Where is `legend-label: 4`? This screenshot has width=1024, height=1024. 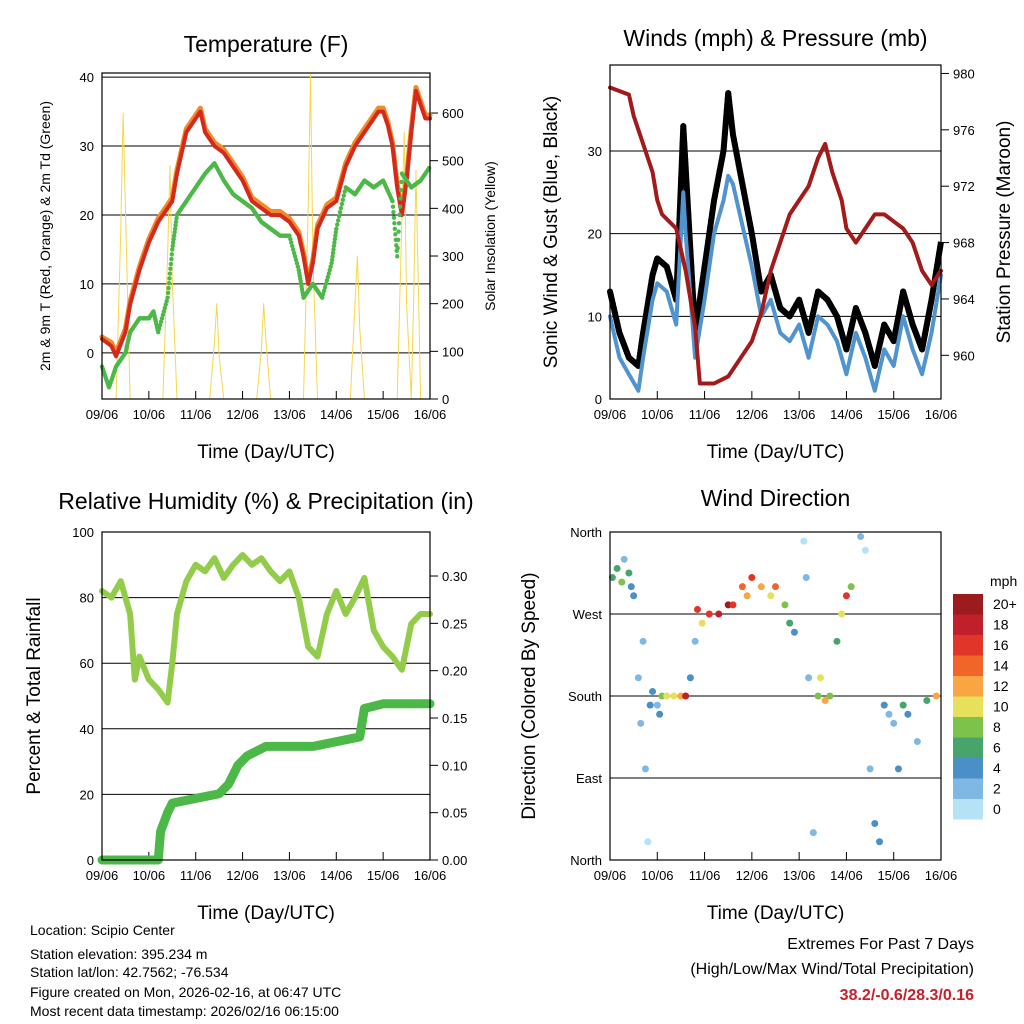
legend-label: 4 is located at coordinates (997, 768).